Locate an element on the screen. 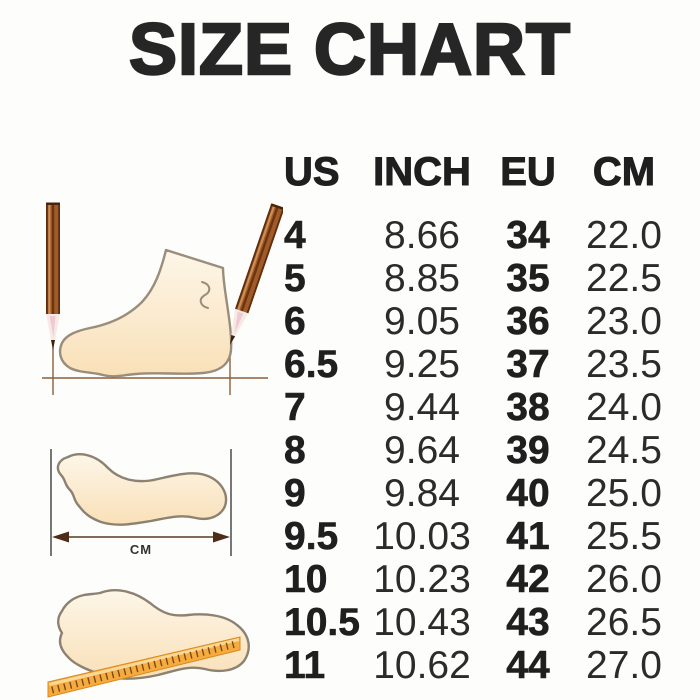 This screenshot has width=700, height=700. table-cell: 9.64 is located at coordinates (422, 450).